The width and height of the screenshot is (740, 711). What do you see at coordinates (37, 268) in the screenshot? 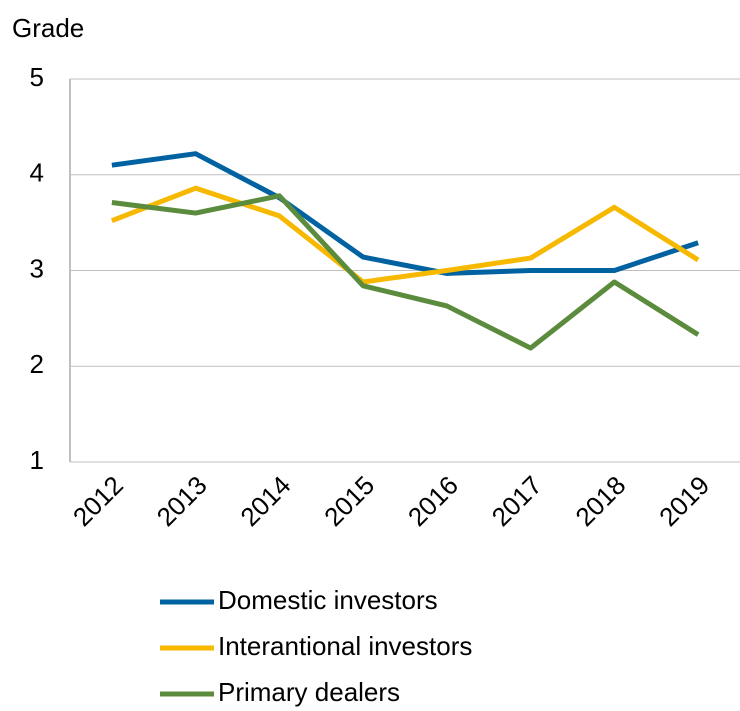
I see `y-tick-label: 3` at bounding box center [37, 268].